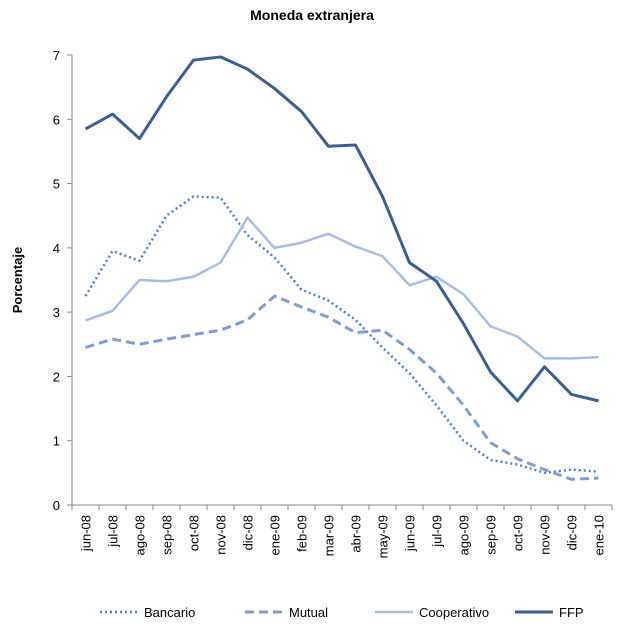 Image resolution: width=624 pixels, height=626 pixels. Describe the element at coordinates (169, 612) in the screenshot. I see `legend-label: Bancario` at that location.